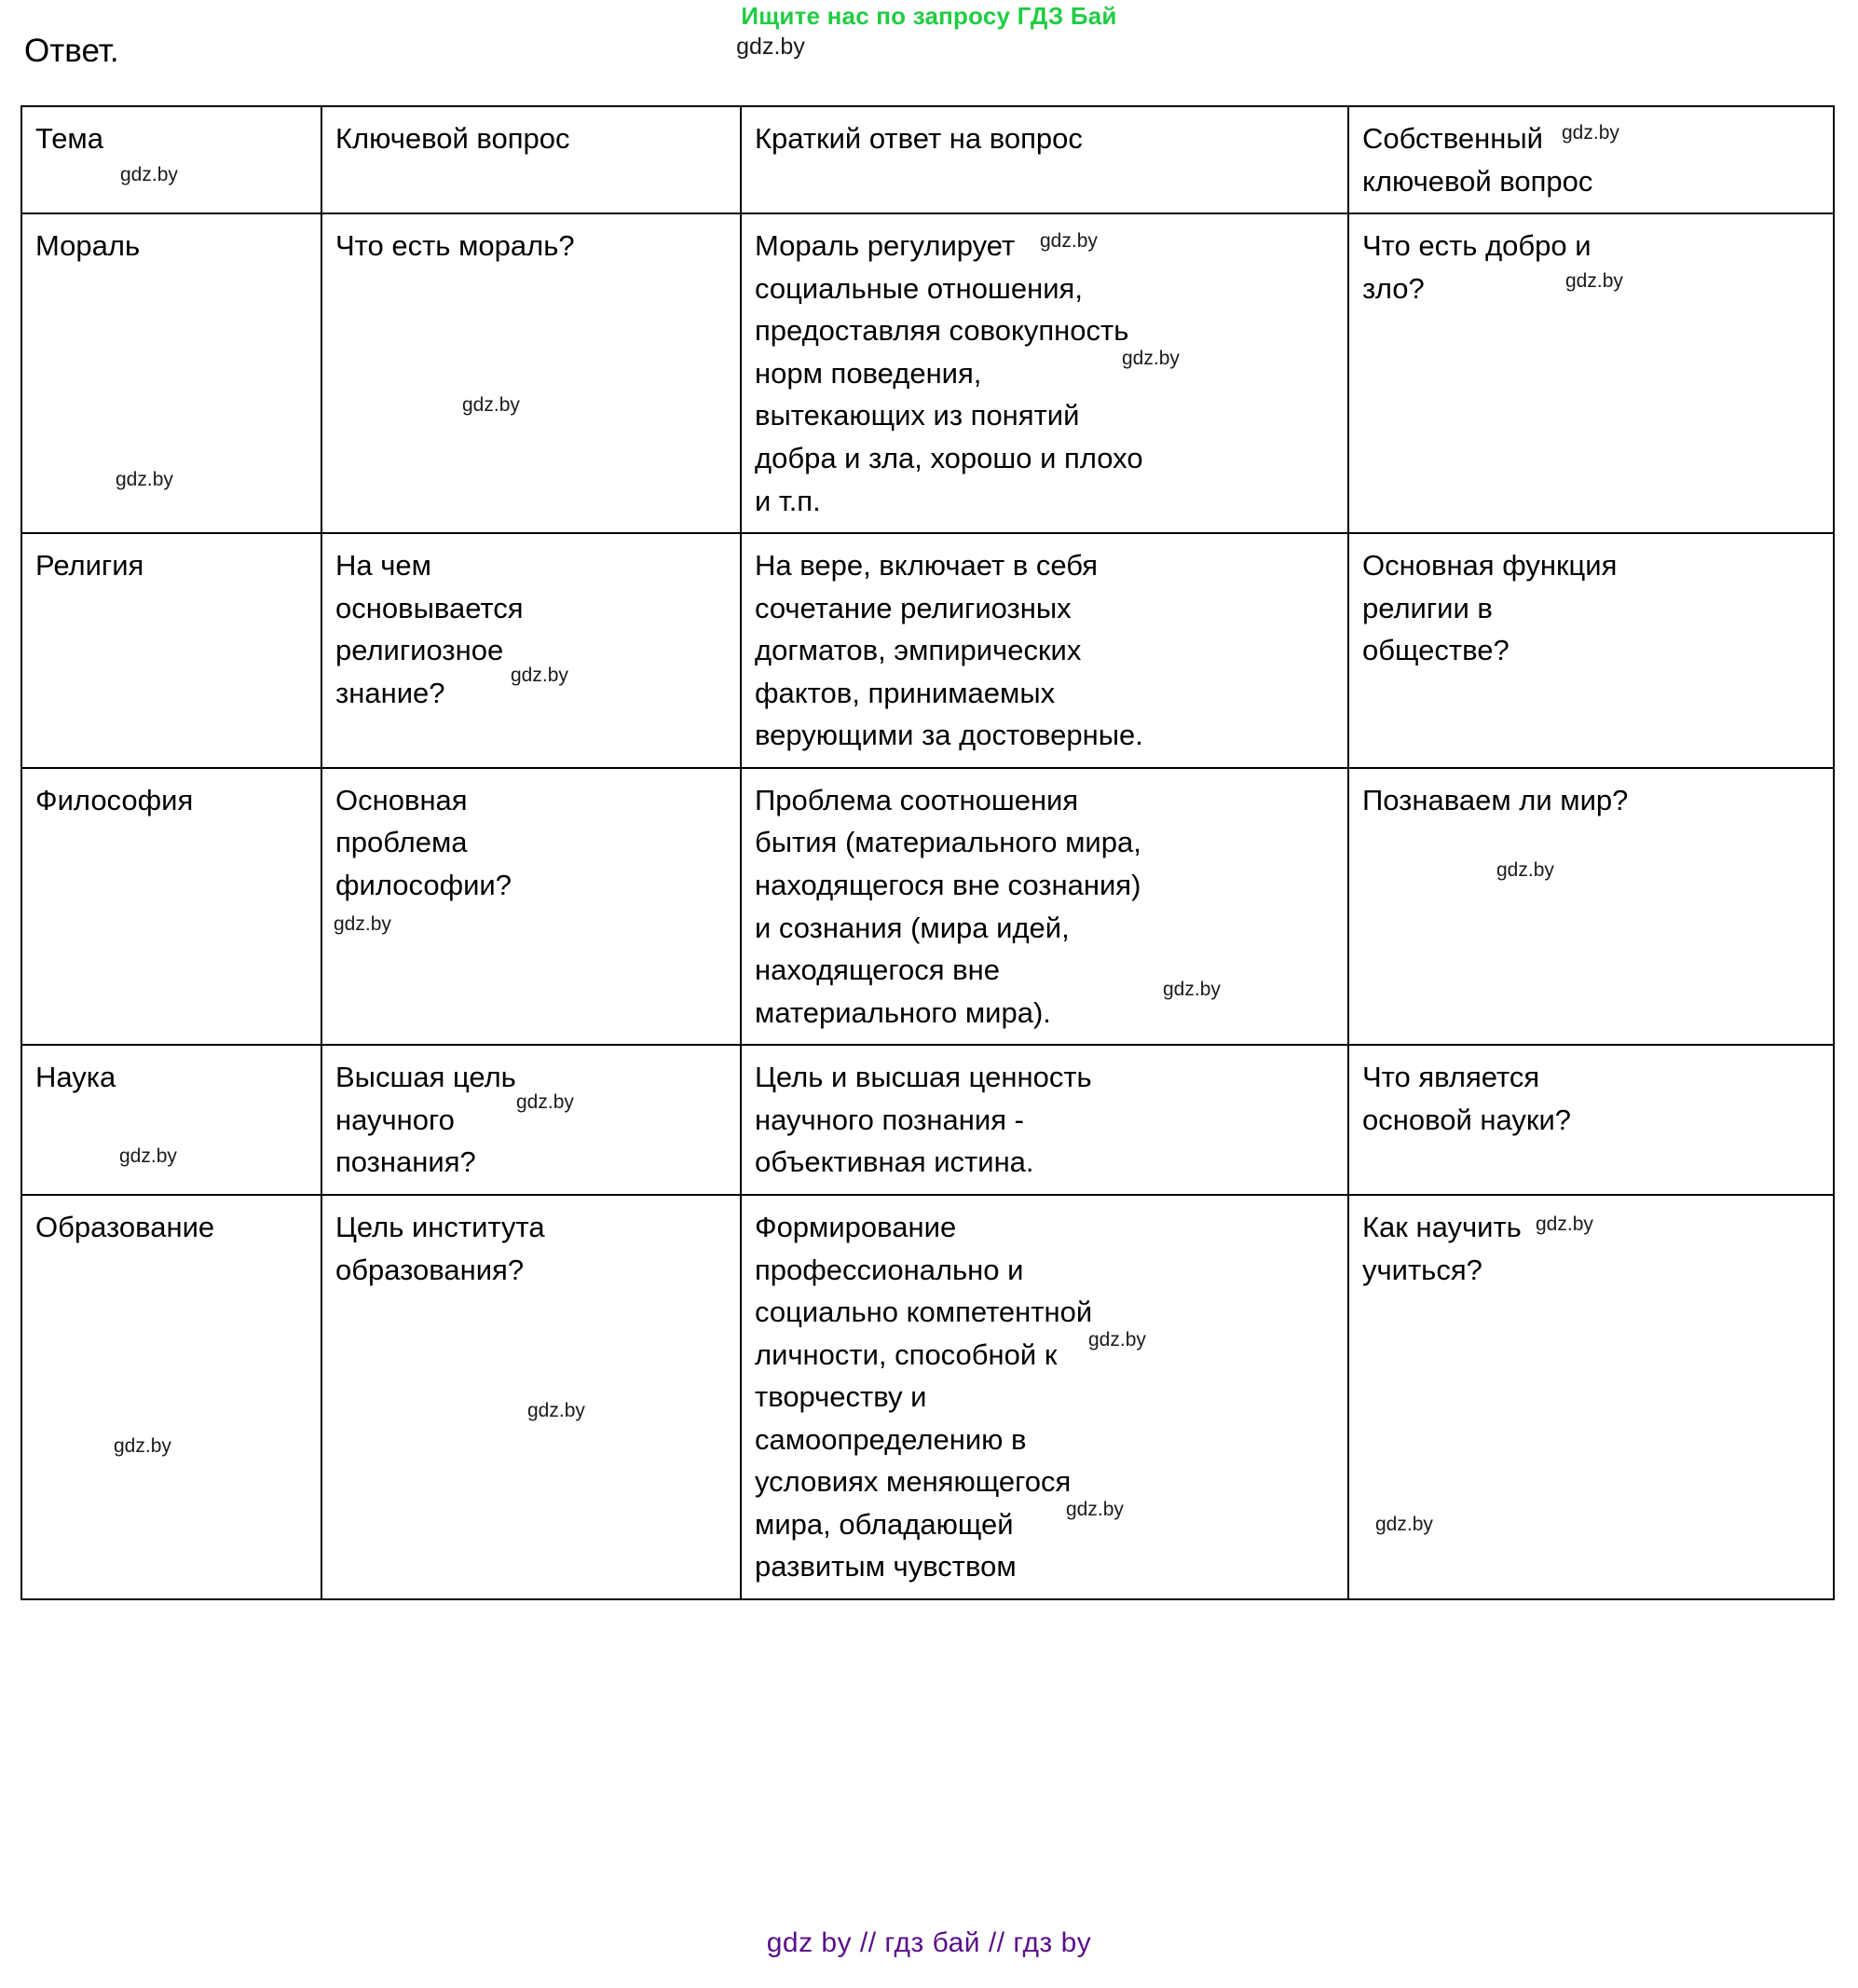 Image resolution: width=1858 pixels, height=1988 pixels. I want to click on column-header-own-question: Собственный ключевой вопрос gdz.by, so click(1591, 159).